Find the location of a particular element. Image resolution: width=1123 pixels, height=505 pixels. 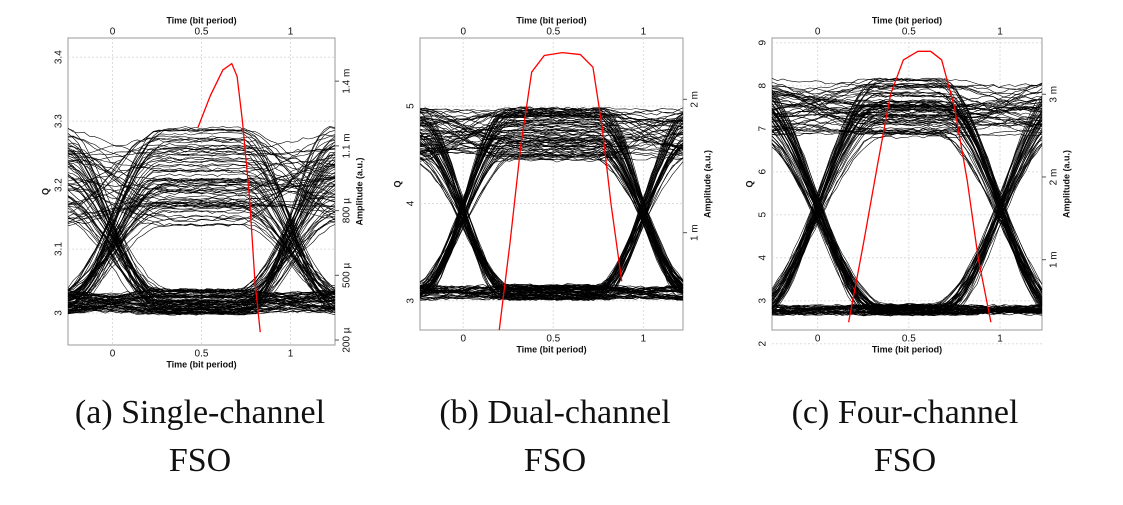

q-curve is located at coordinates (229, 197).